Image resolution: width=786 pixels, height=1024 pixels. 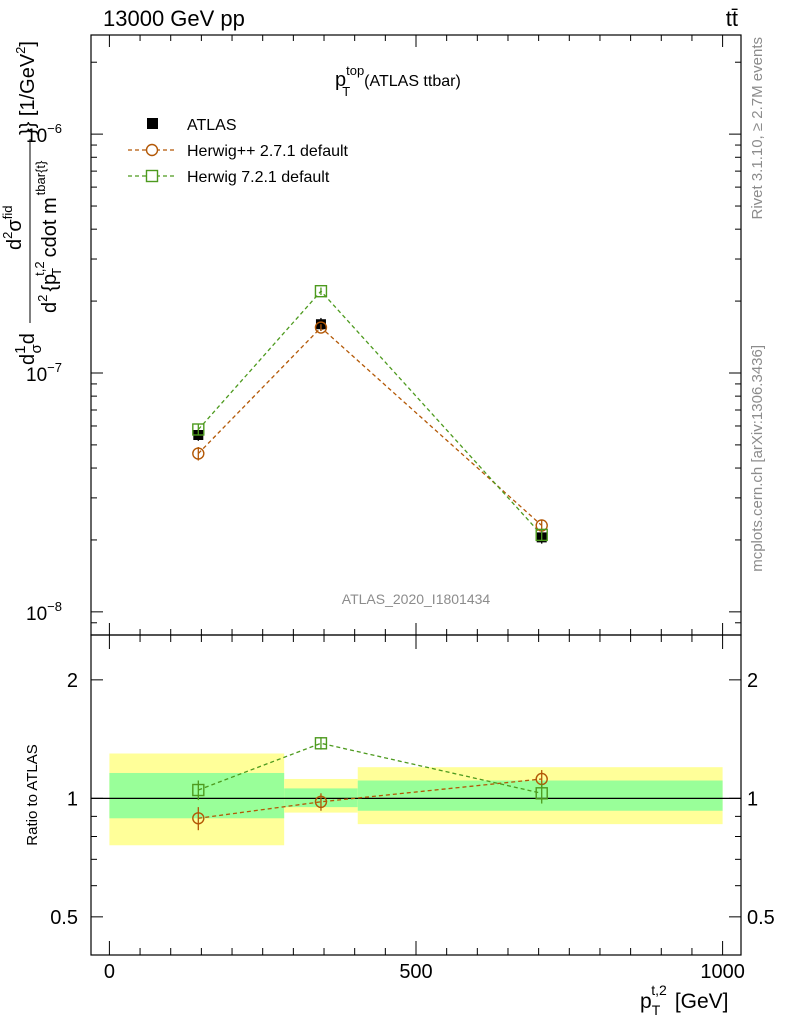 I want to click on ratio-series-marks, so click(x=370, y=784).